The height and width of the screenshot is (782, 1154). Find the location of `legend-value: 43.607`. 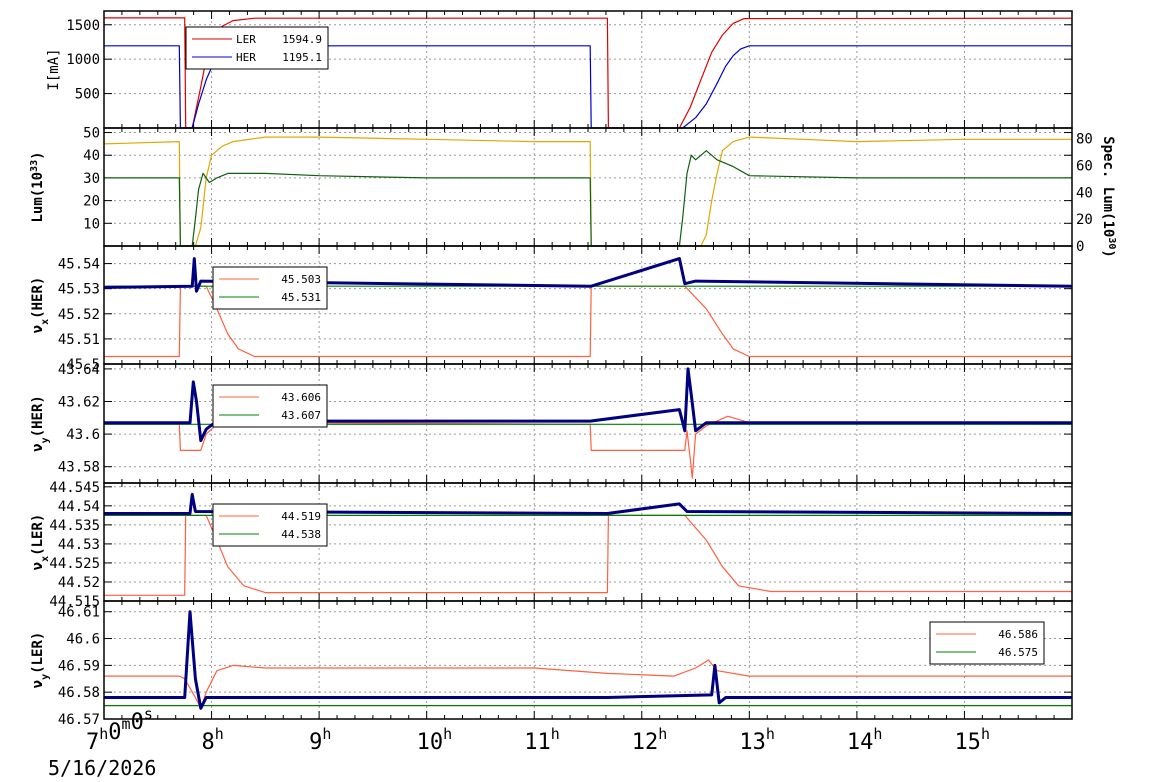

legend-value: 43.607 is located at coordinates (301, 415).